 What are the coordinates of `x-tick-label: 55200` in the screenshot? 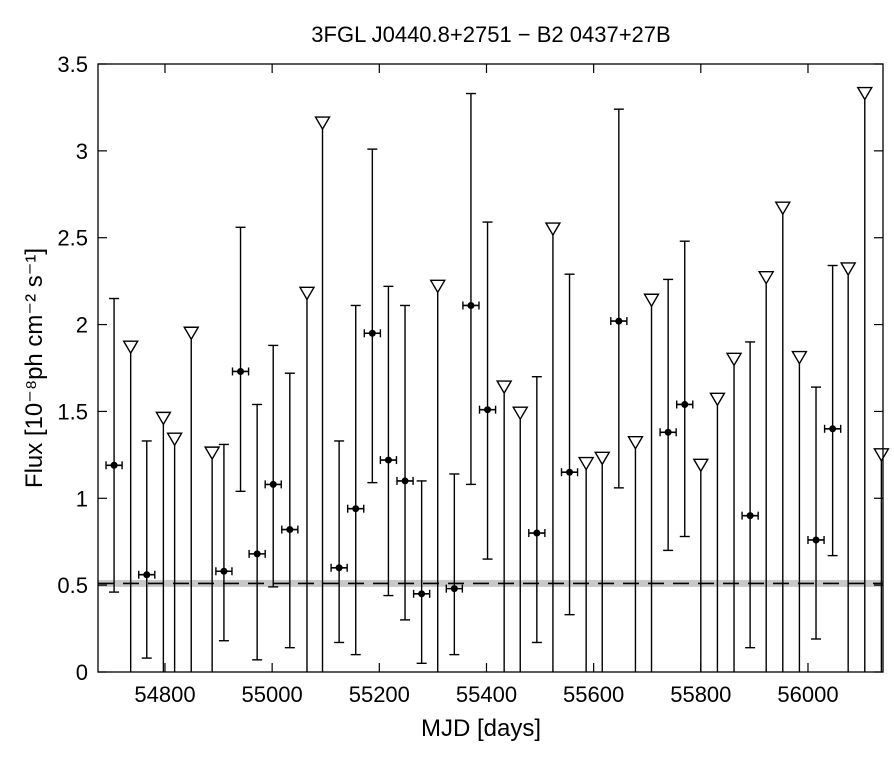 It's located at (379, 694).